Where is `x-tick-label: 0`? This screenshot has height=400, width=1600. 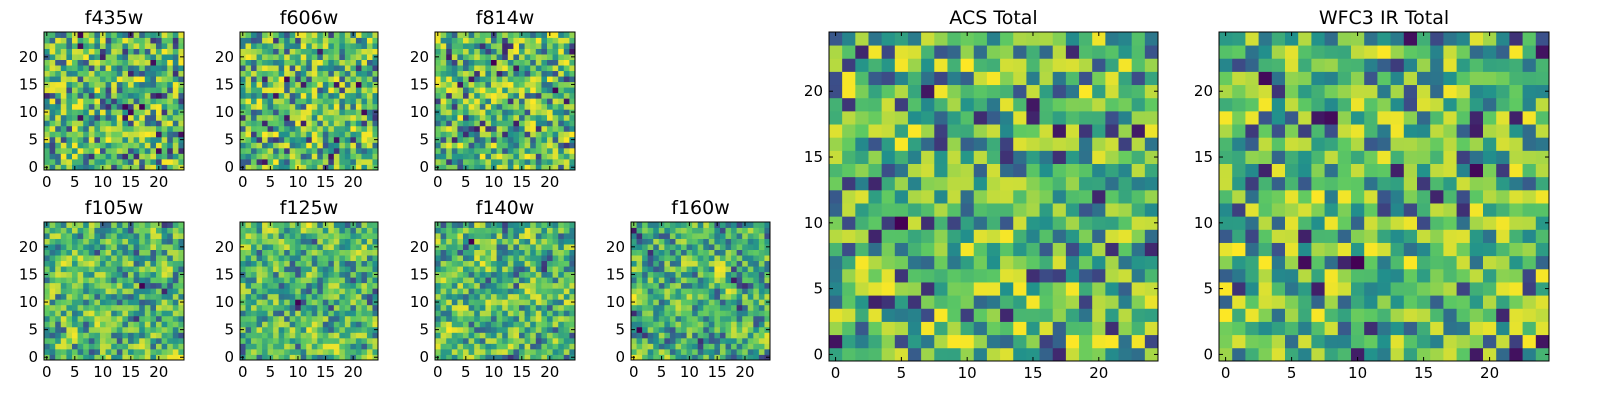 x-tick-label: 0 is located at coordinates (438, 372).